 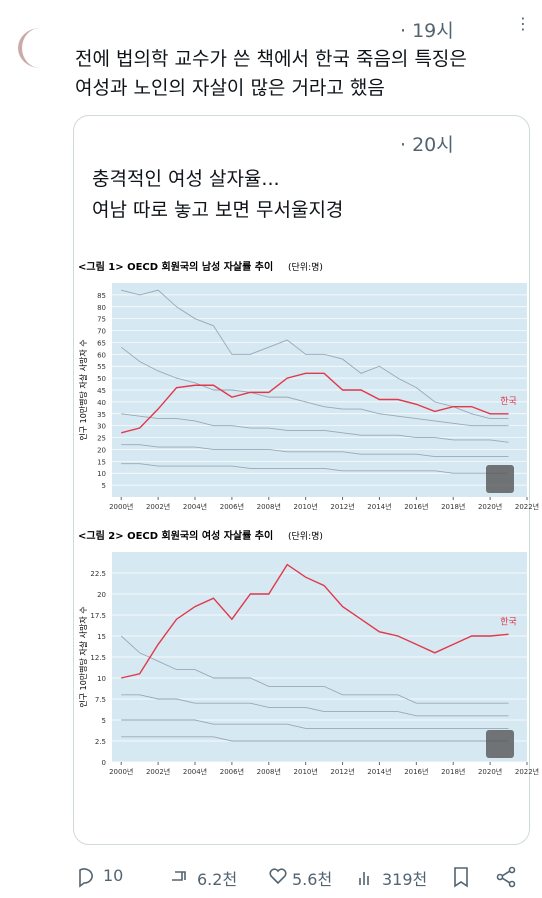 I want to click on quote-text: 여남 따로 놓고 보면 무서울지경, so click(x=218, y=210).